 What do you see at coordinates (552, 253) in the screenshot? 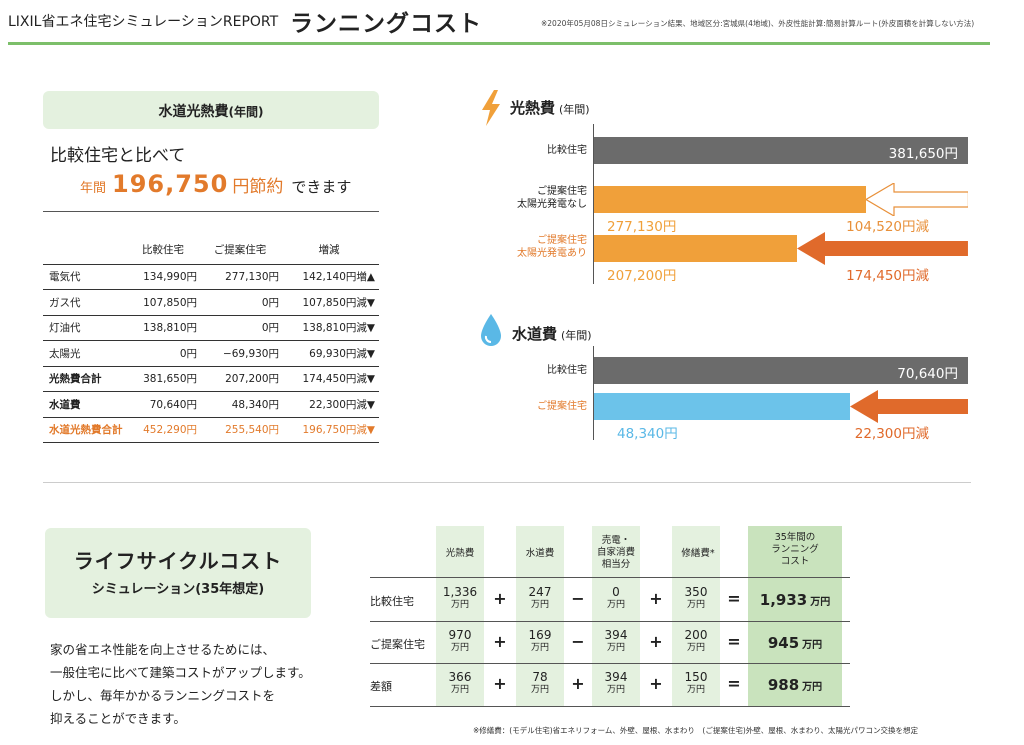
I see `energy-row-label-line: 太陽光発電あり` at bounding box center [552, 253].